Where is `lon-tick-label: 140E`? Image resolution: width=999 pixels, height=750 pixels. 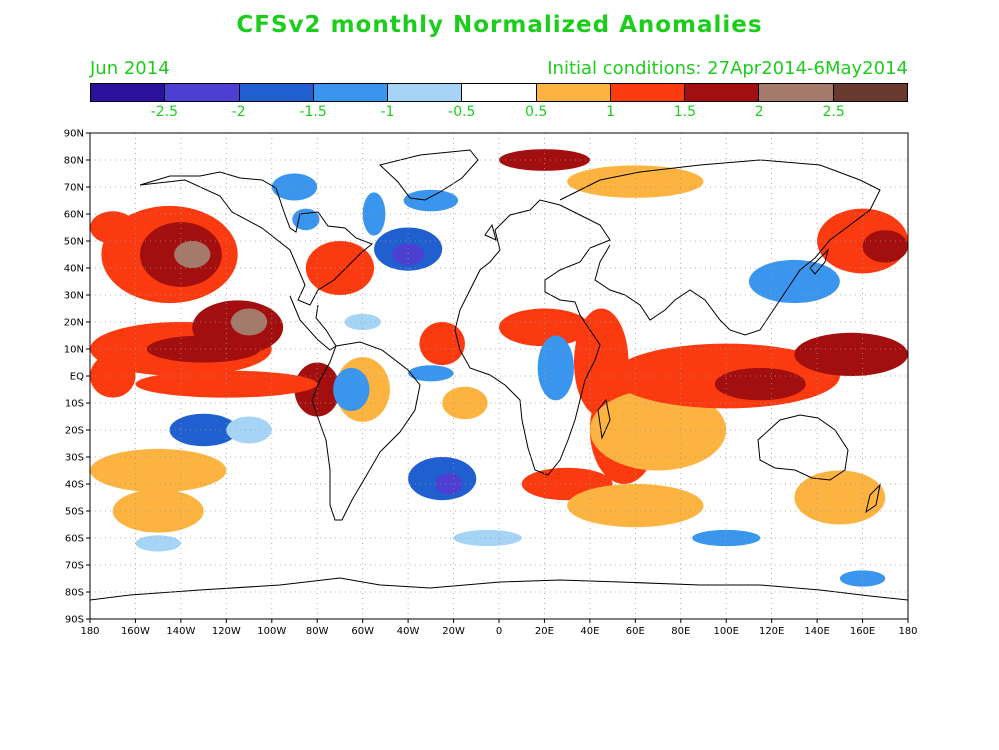
lon-tick-label: 140E is located at coordinates (816, 631).